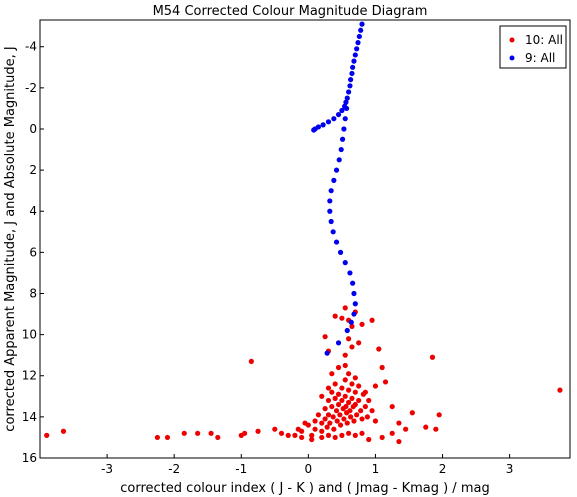 The width and height of the screenshot is (577, 497). What do you see at coordinates (376, 469) in the screenshot?
I see `x-tick-label: 1` at bounding box center [376, 469].